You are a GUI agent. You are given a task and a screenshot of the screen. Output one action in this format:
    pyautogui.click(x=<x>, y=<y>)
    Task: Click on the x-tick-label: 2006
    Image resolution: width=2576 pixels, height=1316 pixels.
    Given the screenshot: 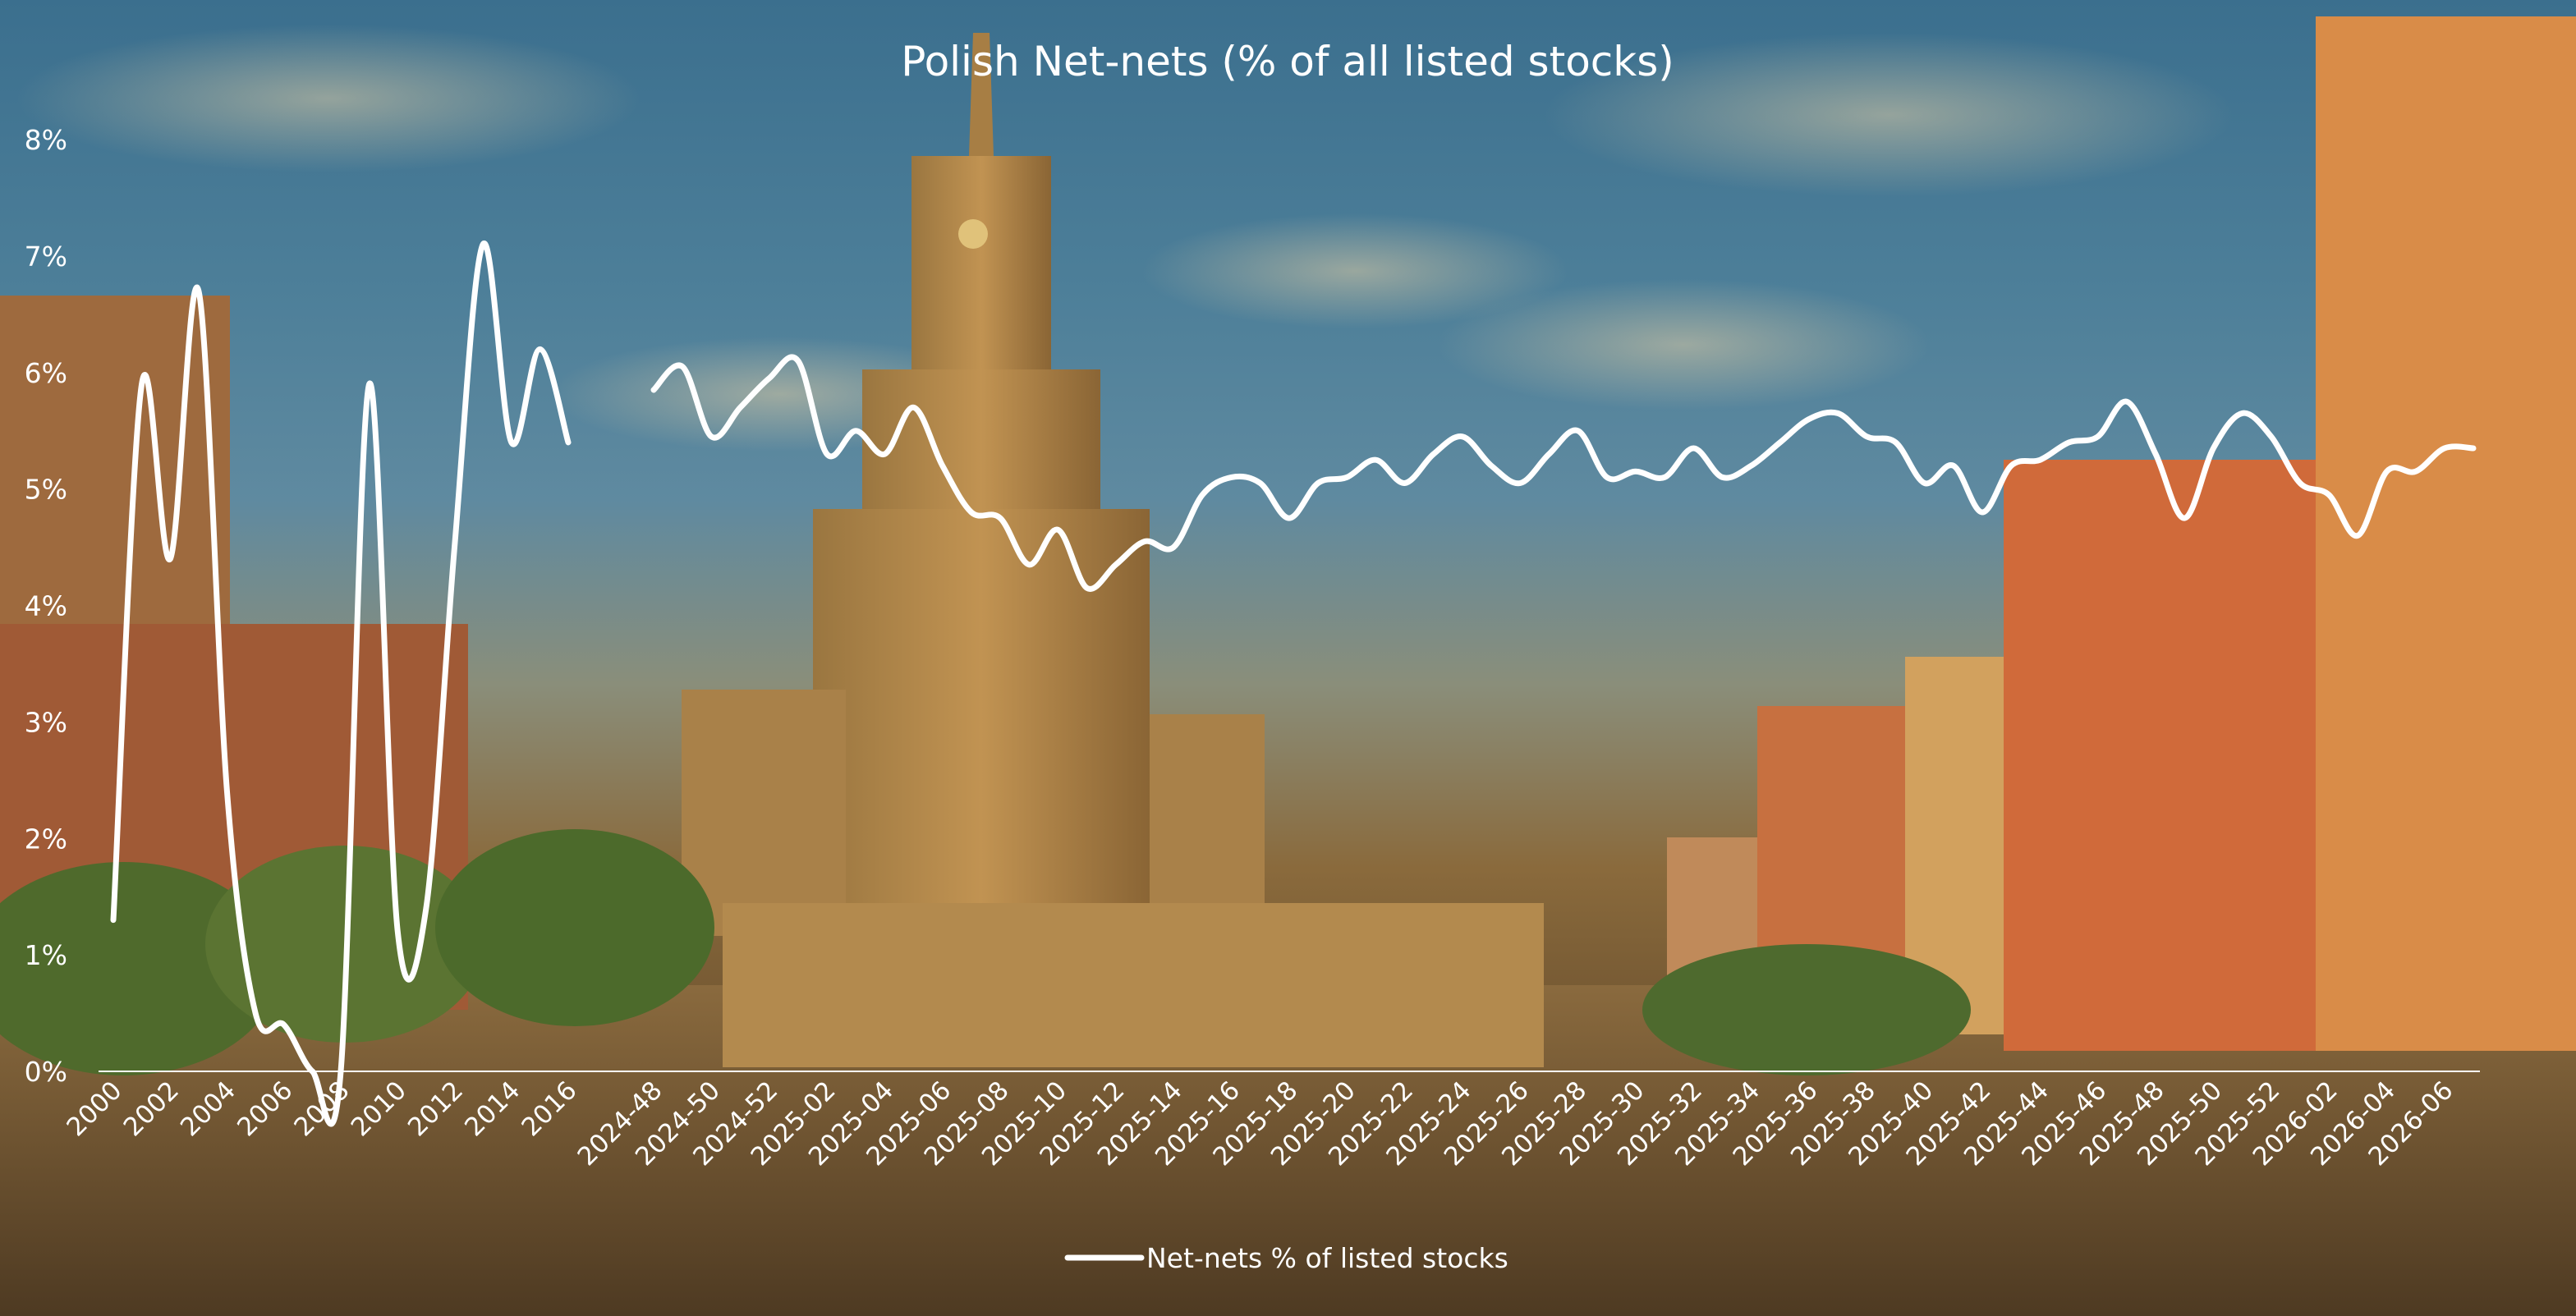 What is the action you would take?
    pyautogui.click(x=265, y=1108)
    